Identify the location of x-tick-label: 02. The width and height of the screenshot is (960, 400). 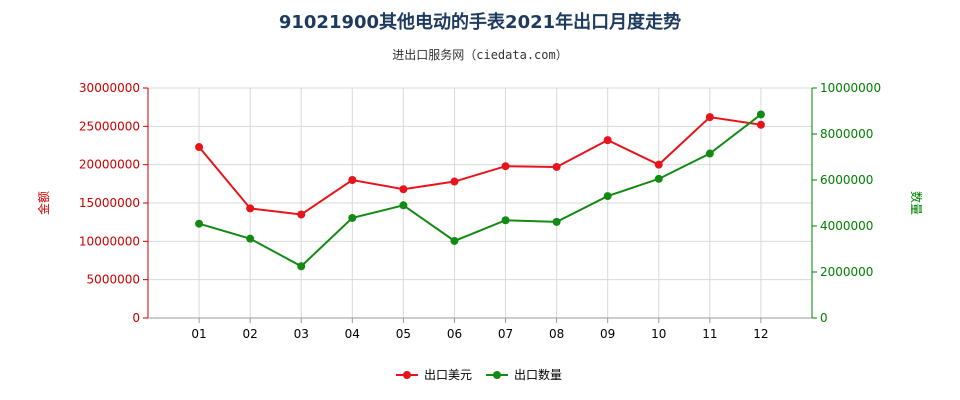
(250, 334).